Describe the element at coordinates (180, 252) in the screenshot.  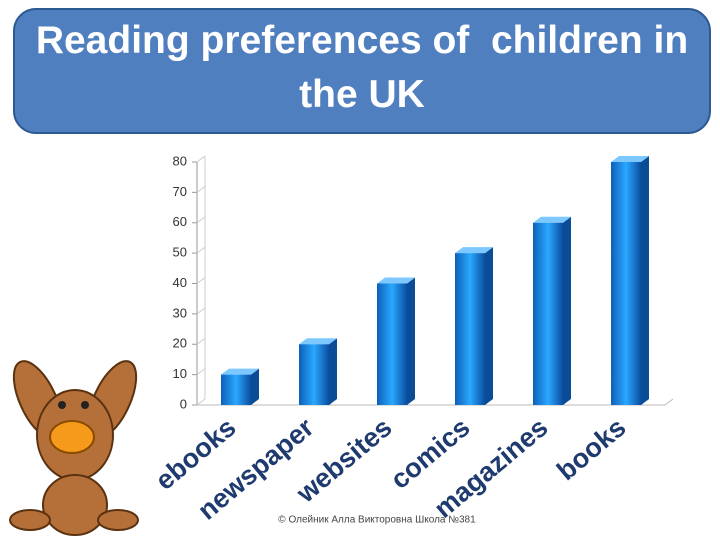
I see `y-tick-label: 50` at that location.